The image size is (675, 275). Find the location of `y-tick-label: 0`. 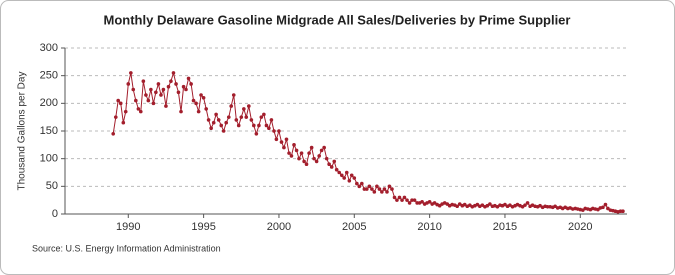

y-tick-label: 0 is located at coordinates (55, 214).